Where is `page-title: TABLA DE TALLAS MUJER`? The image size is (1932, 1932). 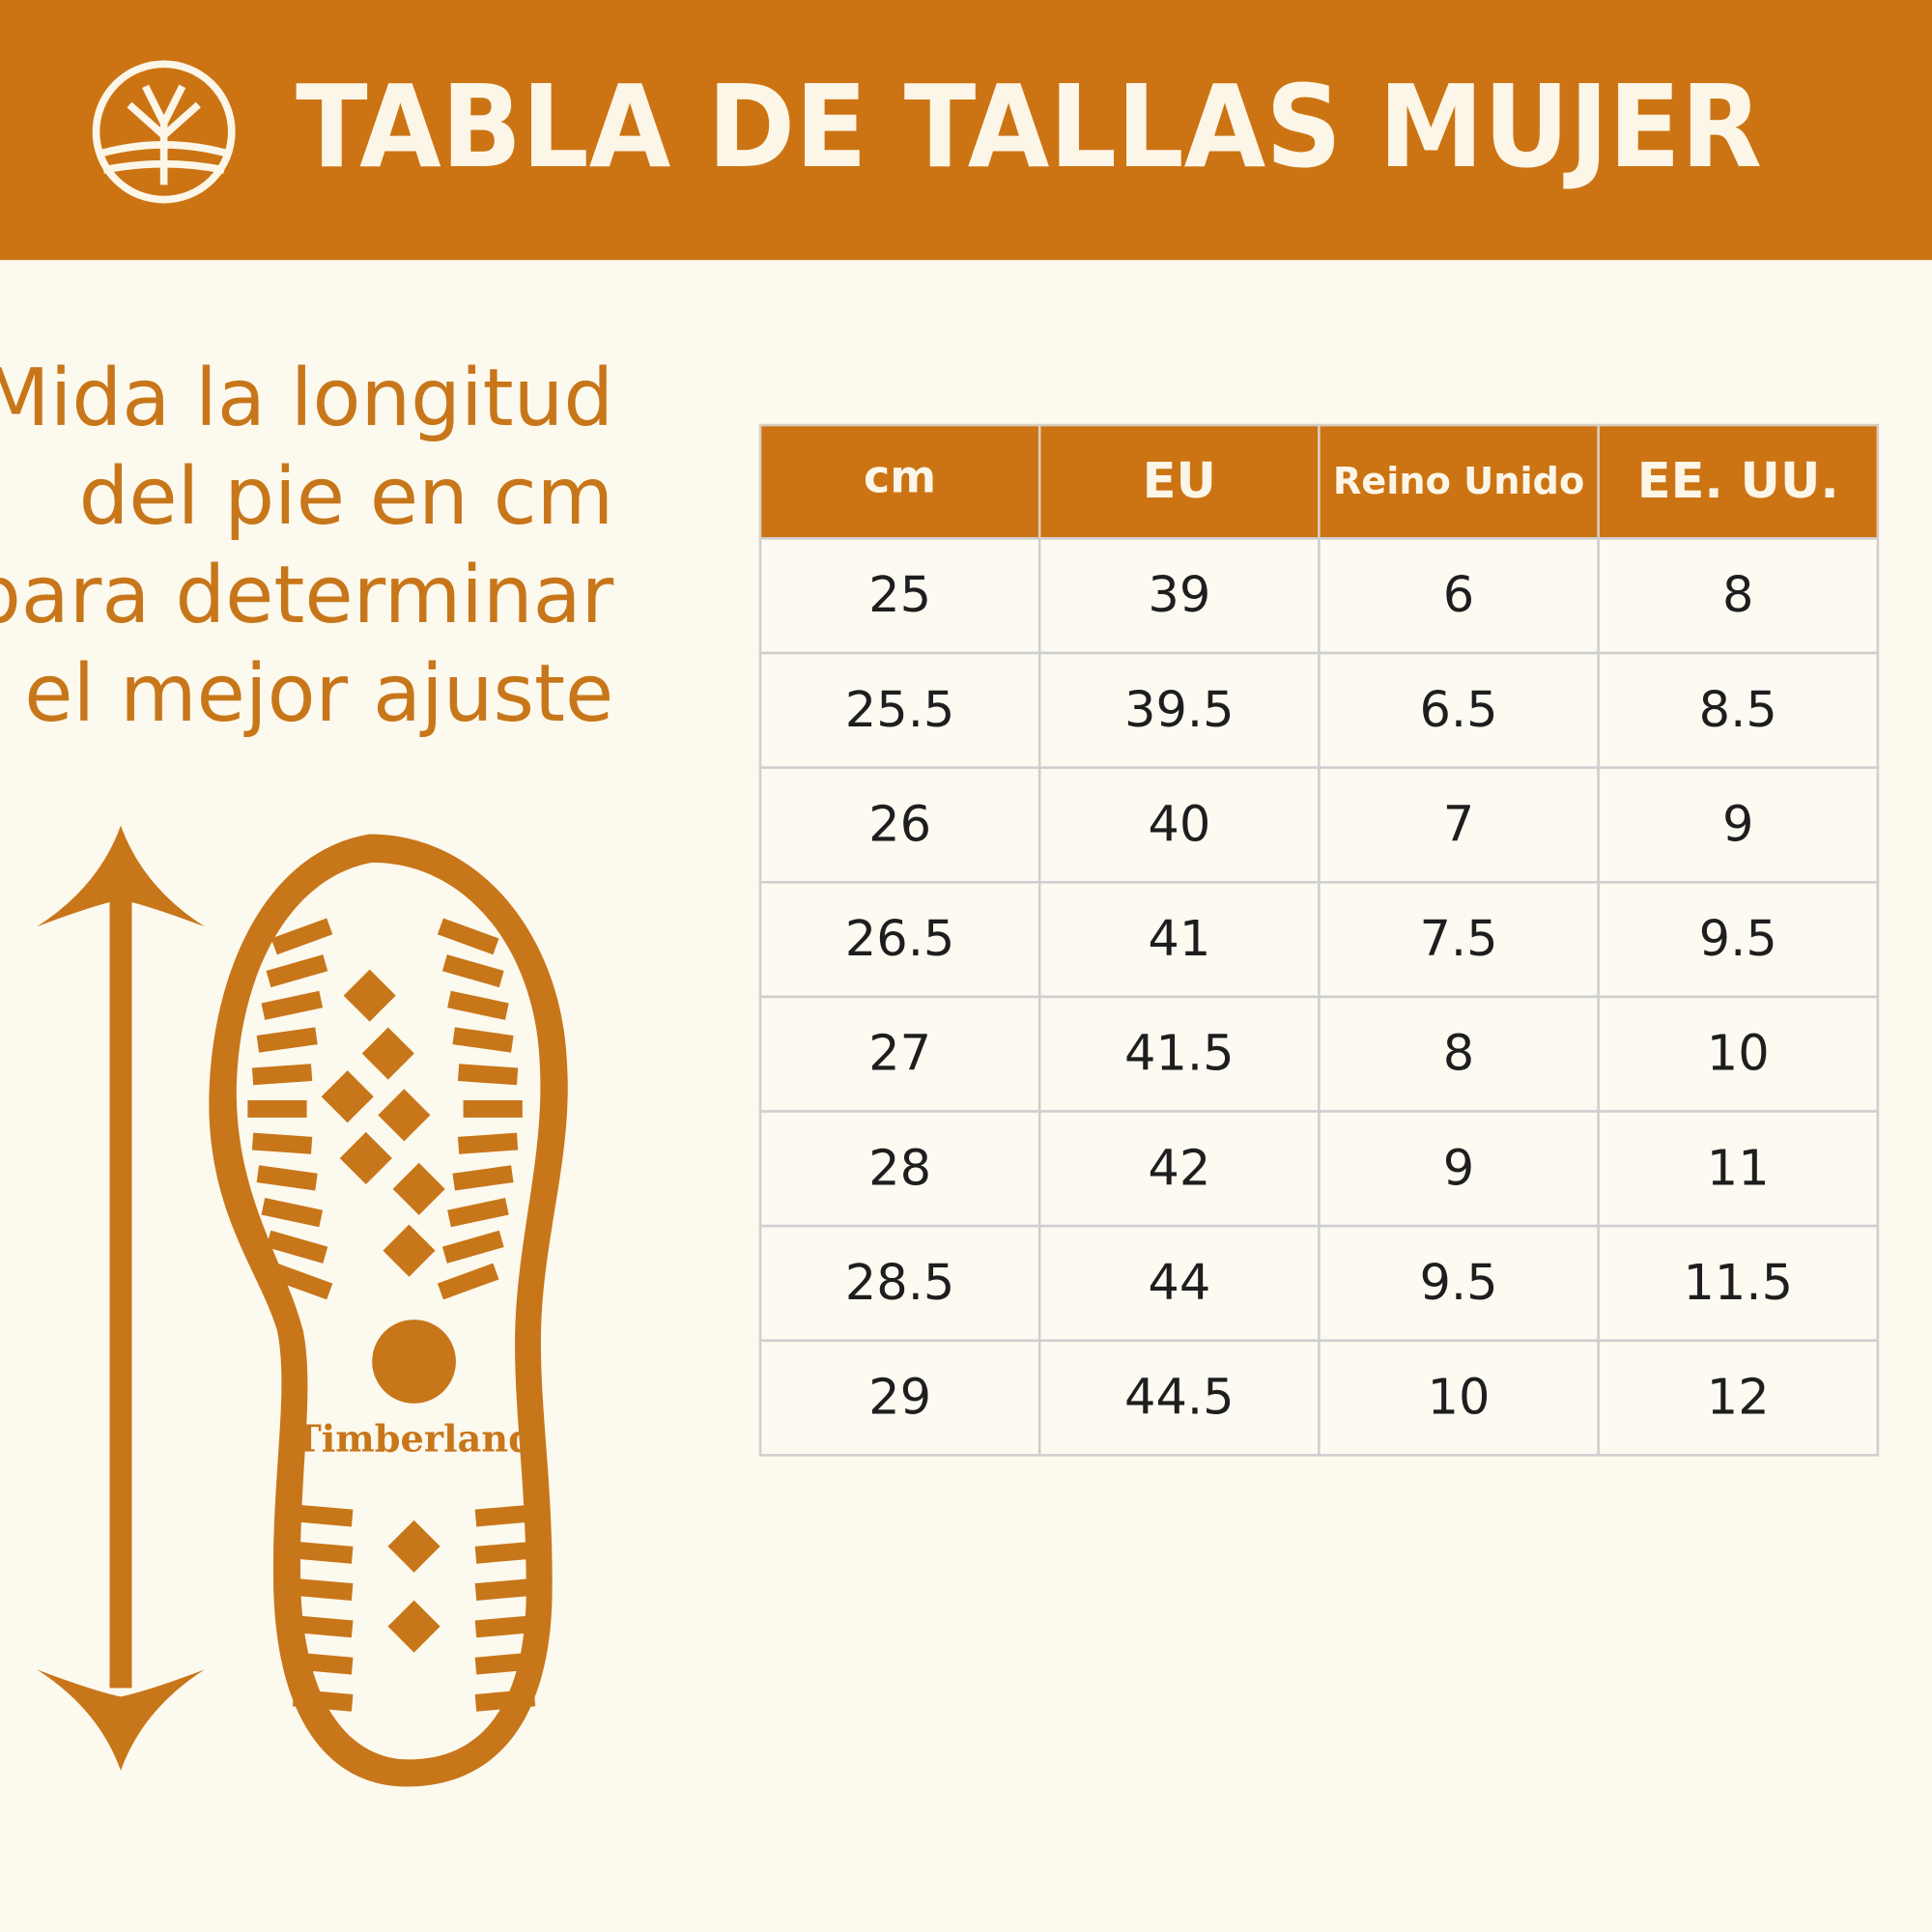
page-title: TABLA DE TALLAS MUJER is located at coordinates (1029, 127).